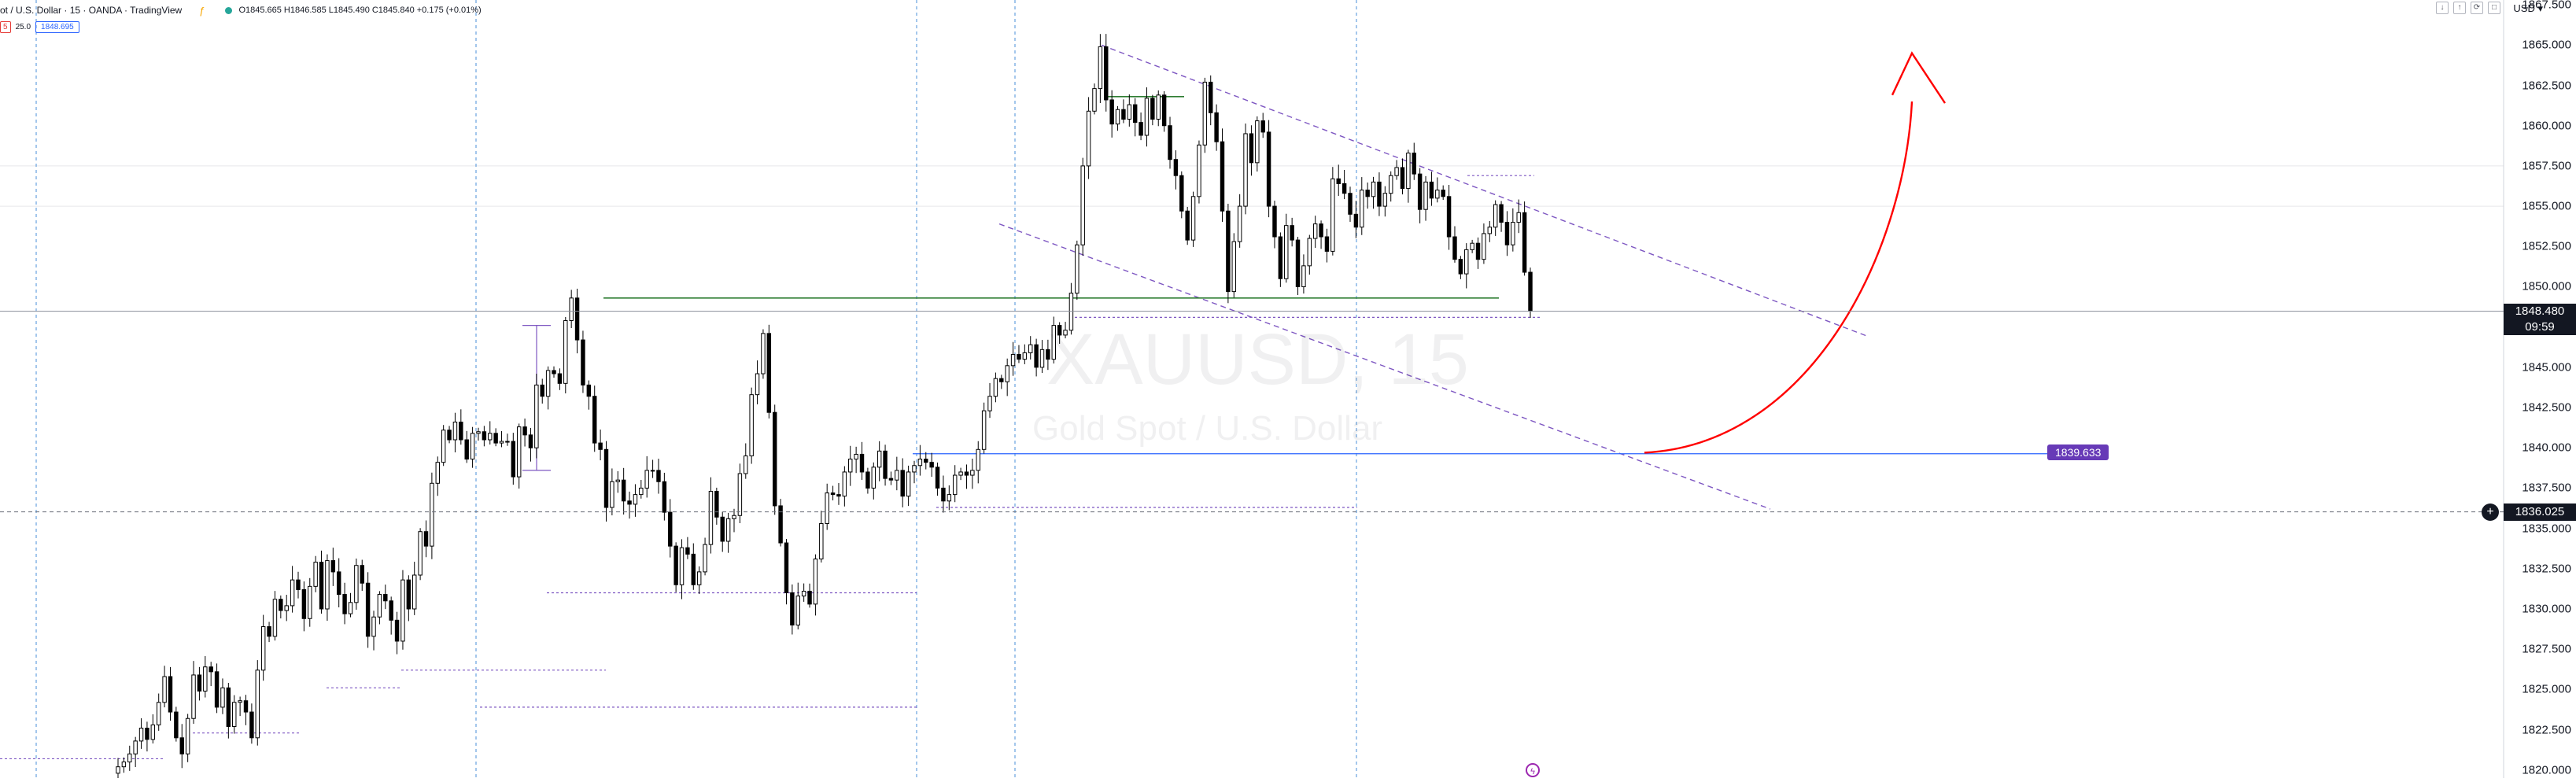  I want to click on chevron-down-icon: ▾, so click(2538, 8).